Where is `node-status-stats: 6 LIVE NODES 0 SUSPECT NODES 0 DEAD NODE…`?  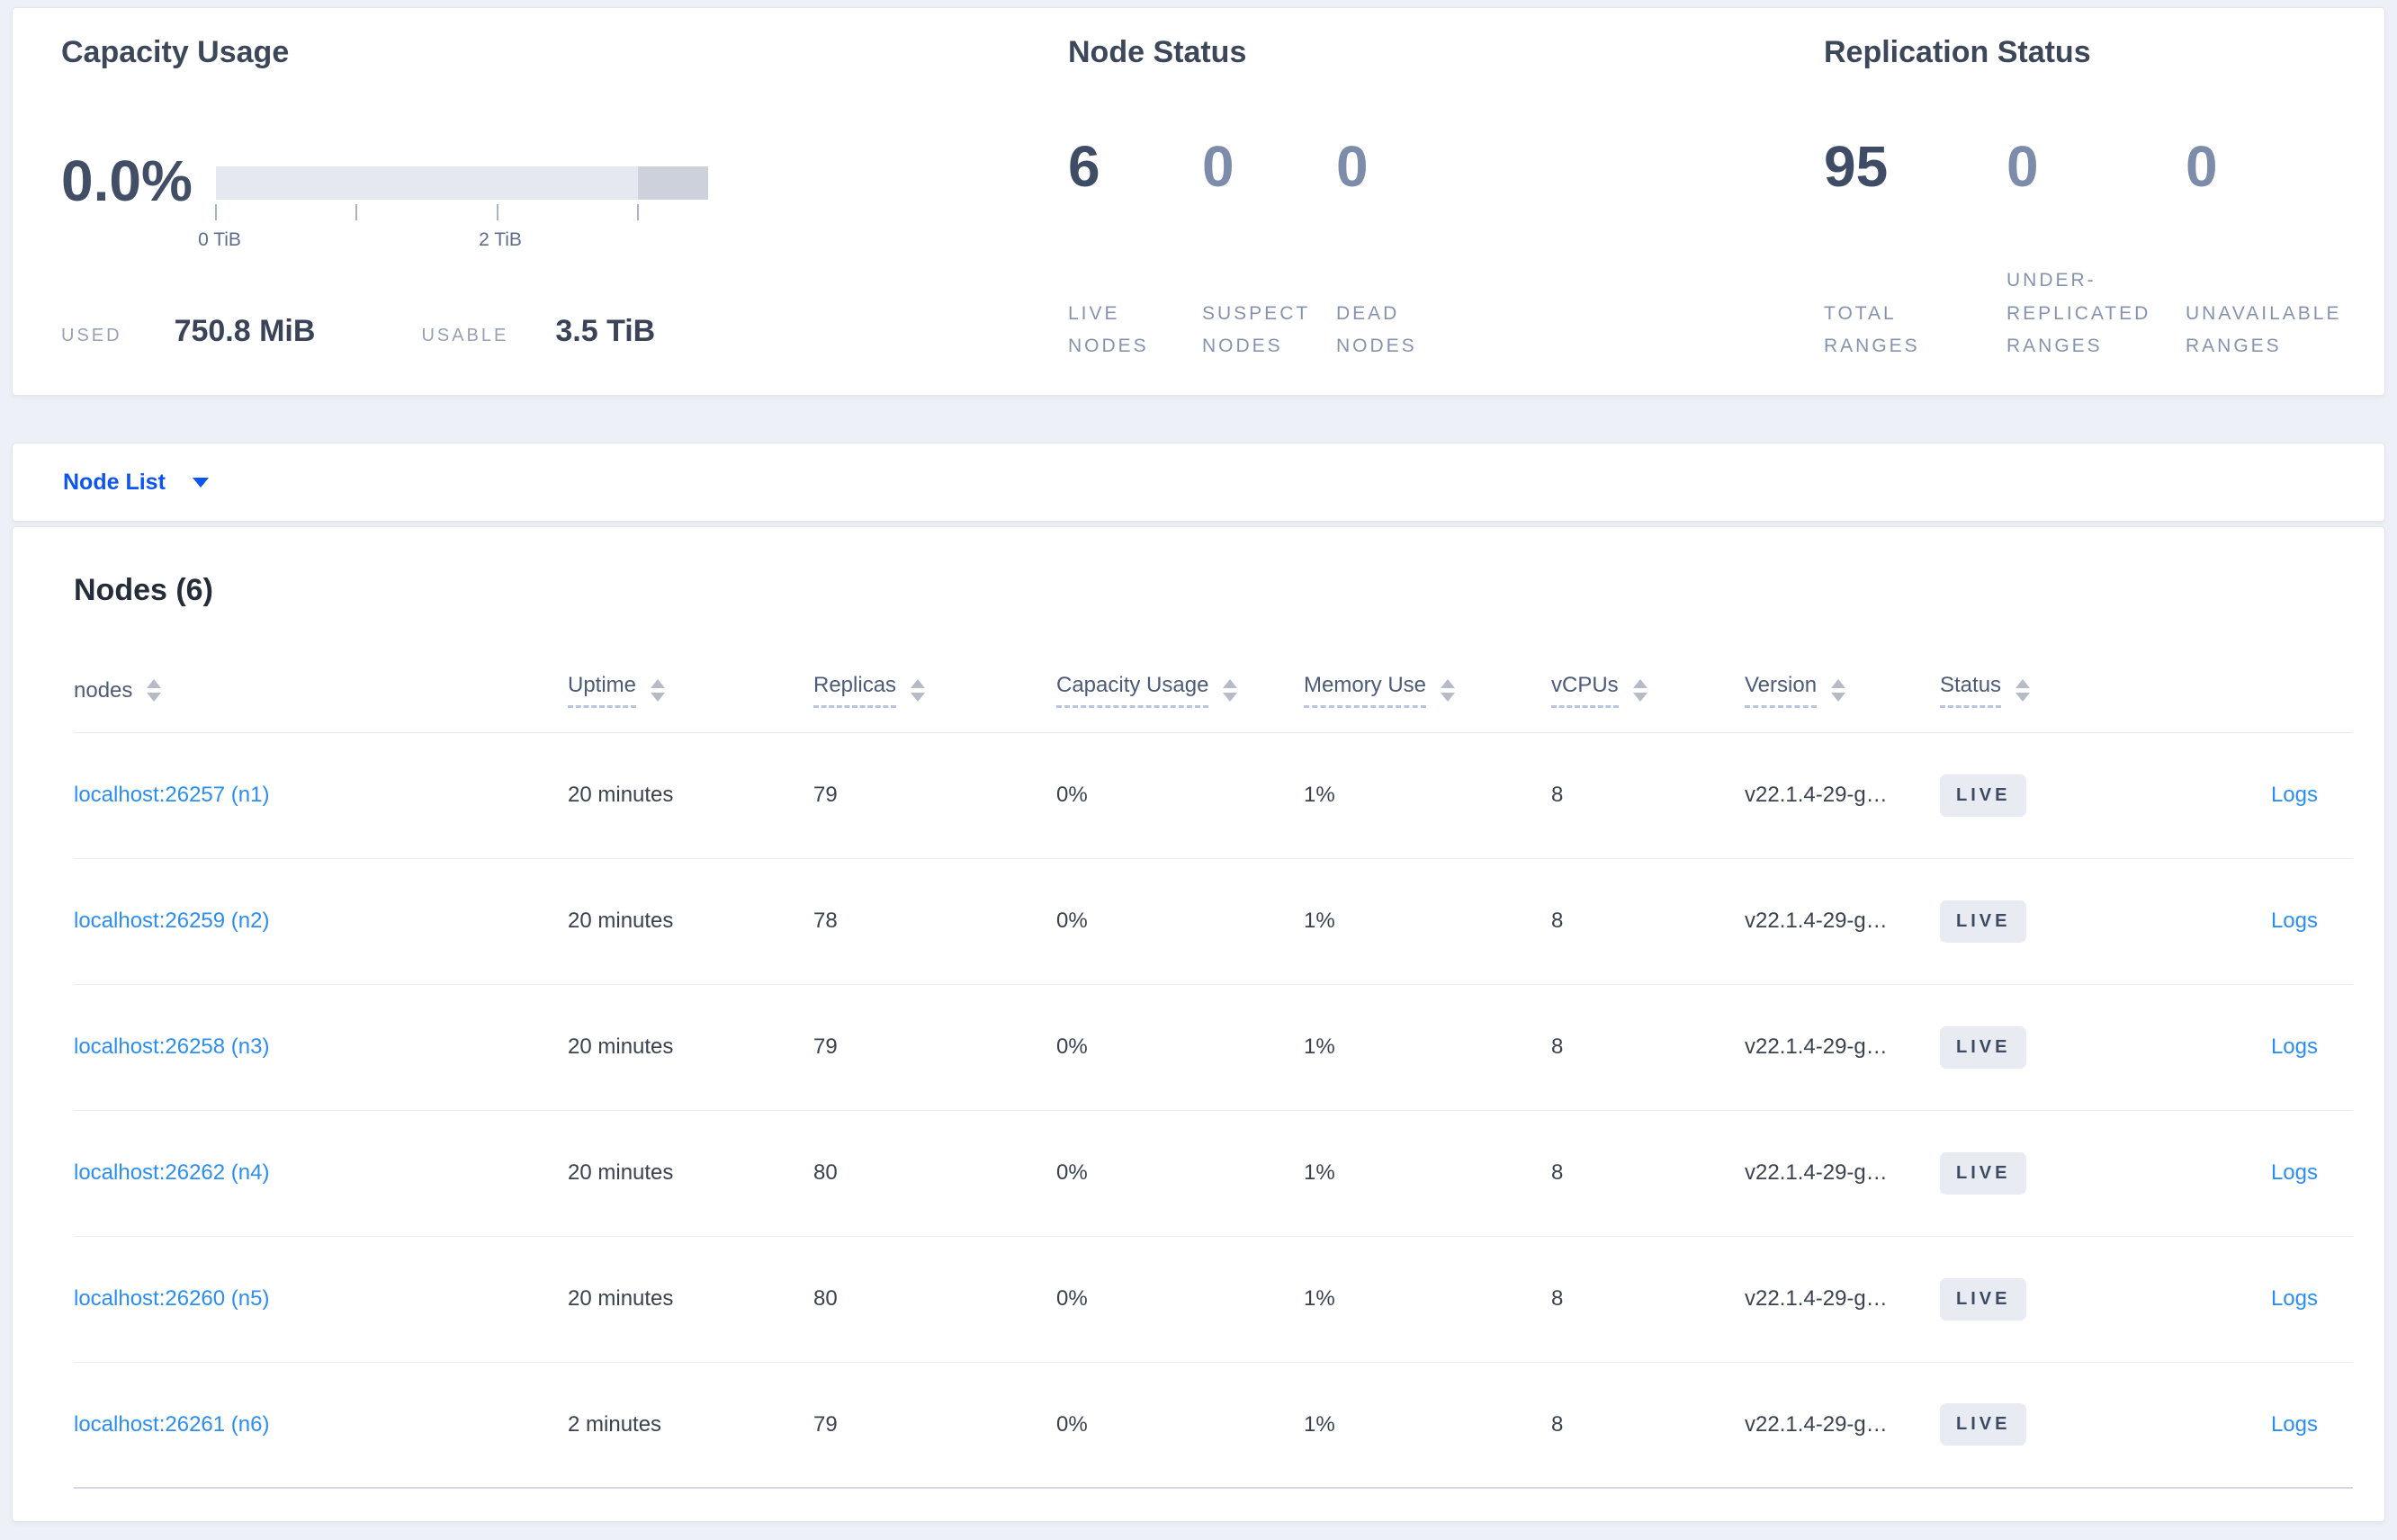 node-status-stats: 6 LIVE NODES 0 SUSPECT NODES 0 DEAD NODE… is located at coordinates (1274, 248).